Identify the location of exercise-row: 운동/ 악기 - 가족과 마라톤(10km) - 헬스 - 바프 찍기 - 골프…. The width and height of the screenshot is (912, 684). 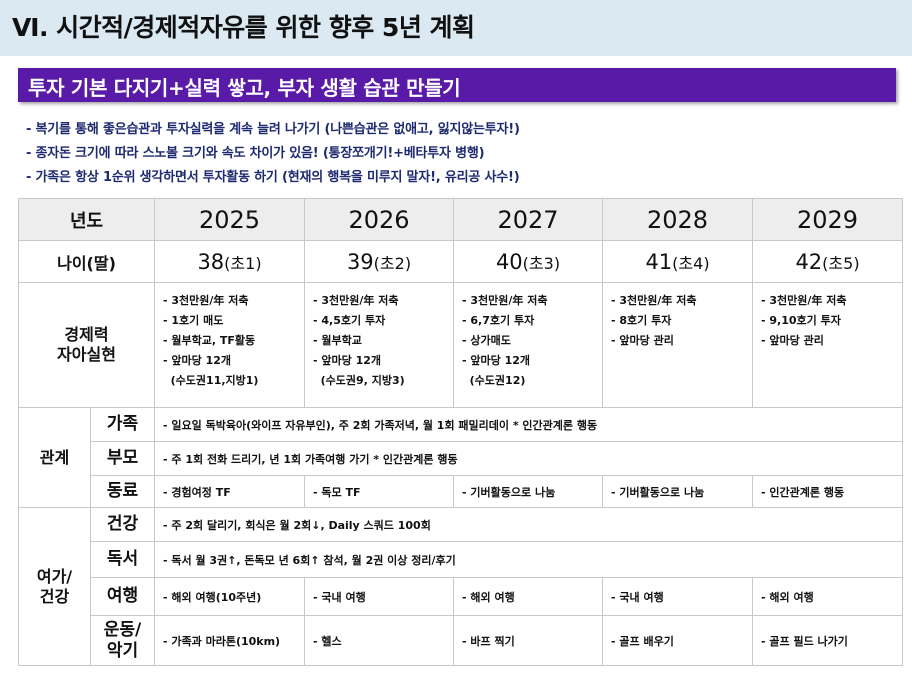
(461, 640).